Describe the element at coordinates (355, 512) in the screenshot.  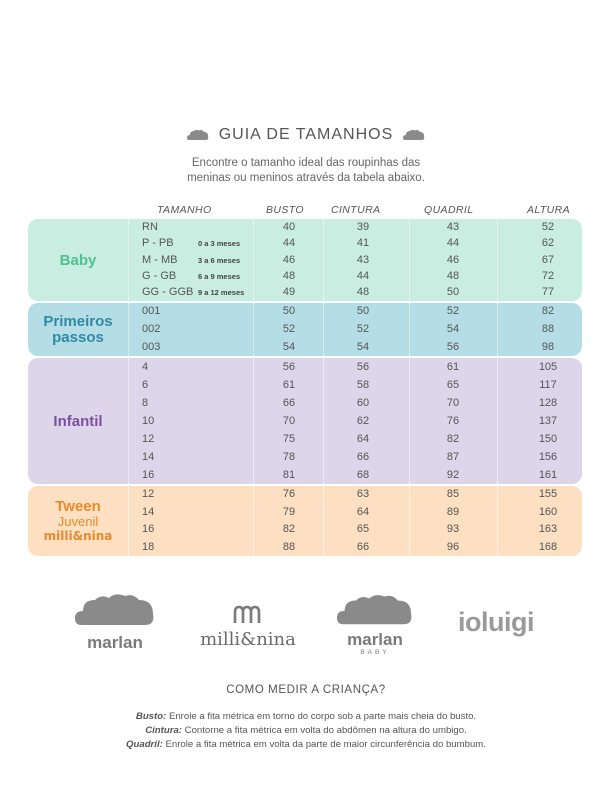
I see `table-row: 14 79 64 89 160` at that location.